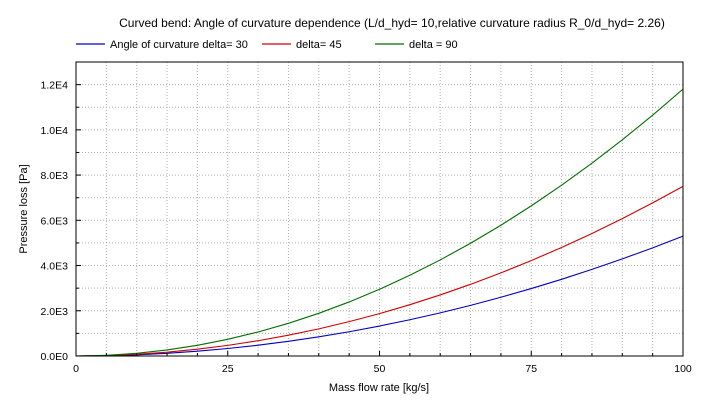 This screenshot has height=406, width=708. What do you see at coordinates (55, 221) in the screenshot?
I see `y-tick-label: 6.0E3` at bounding box center [55, 221].